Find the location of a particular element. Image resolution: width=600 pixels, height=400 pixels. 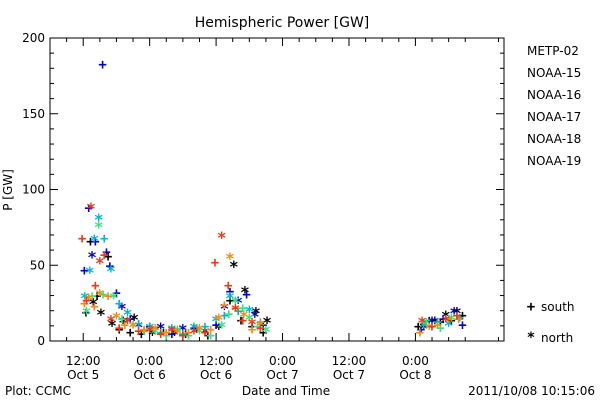

legend-entry: NOAA-17 is located at coordinates (554, 117).